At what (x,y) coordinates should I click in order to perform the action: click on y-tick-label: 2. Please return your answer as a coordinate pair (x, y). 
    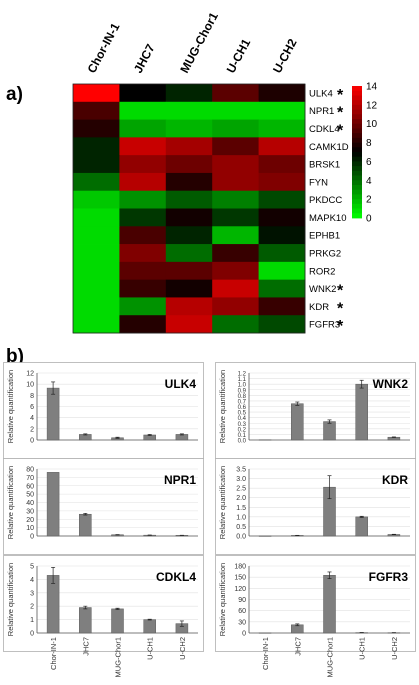
    Looking at the image, I should click on (32, 607).